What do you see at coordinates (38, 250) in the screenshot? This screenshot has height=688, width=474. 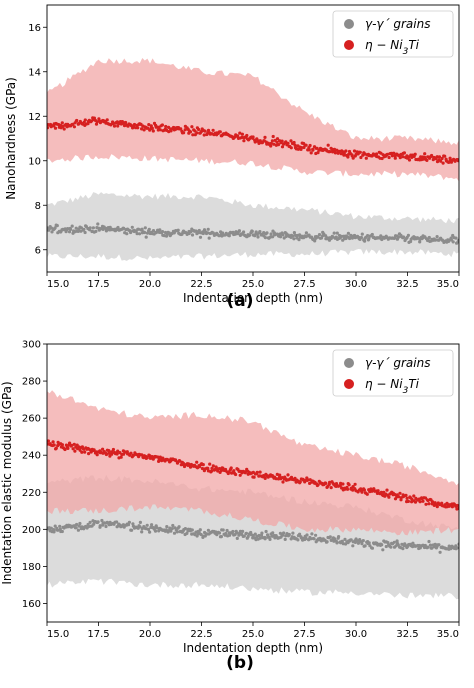 I see `y-tick-label: 6` at bounding box center [38, 250].